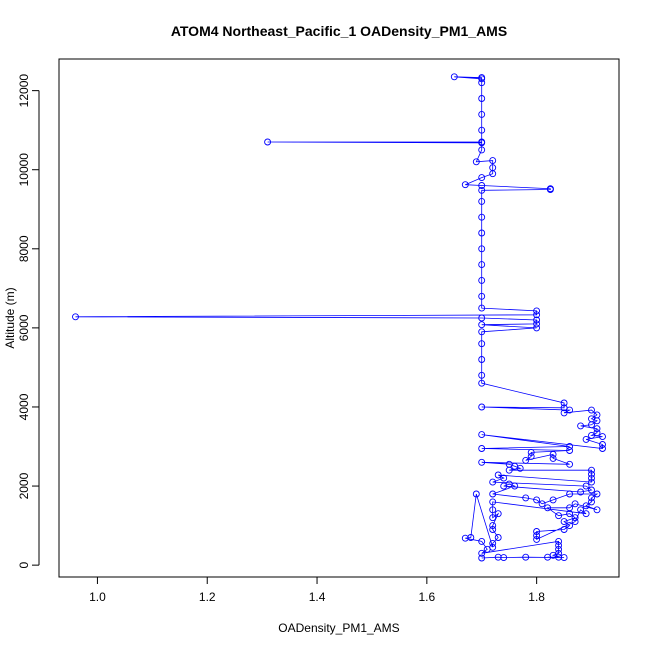 This screenshot has height=650, width=650. What do you see at coordinates (24, 170) in the screenshot?
I see `y-tick-label: 10000` at bounding box center [24, 170].